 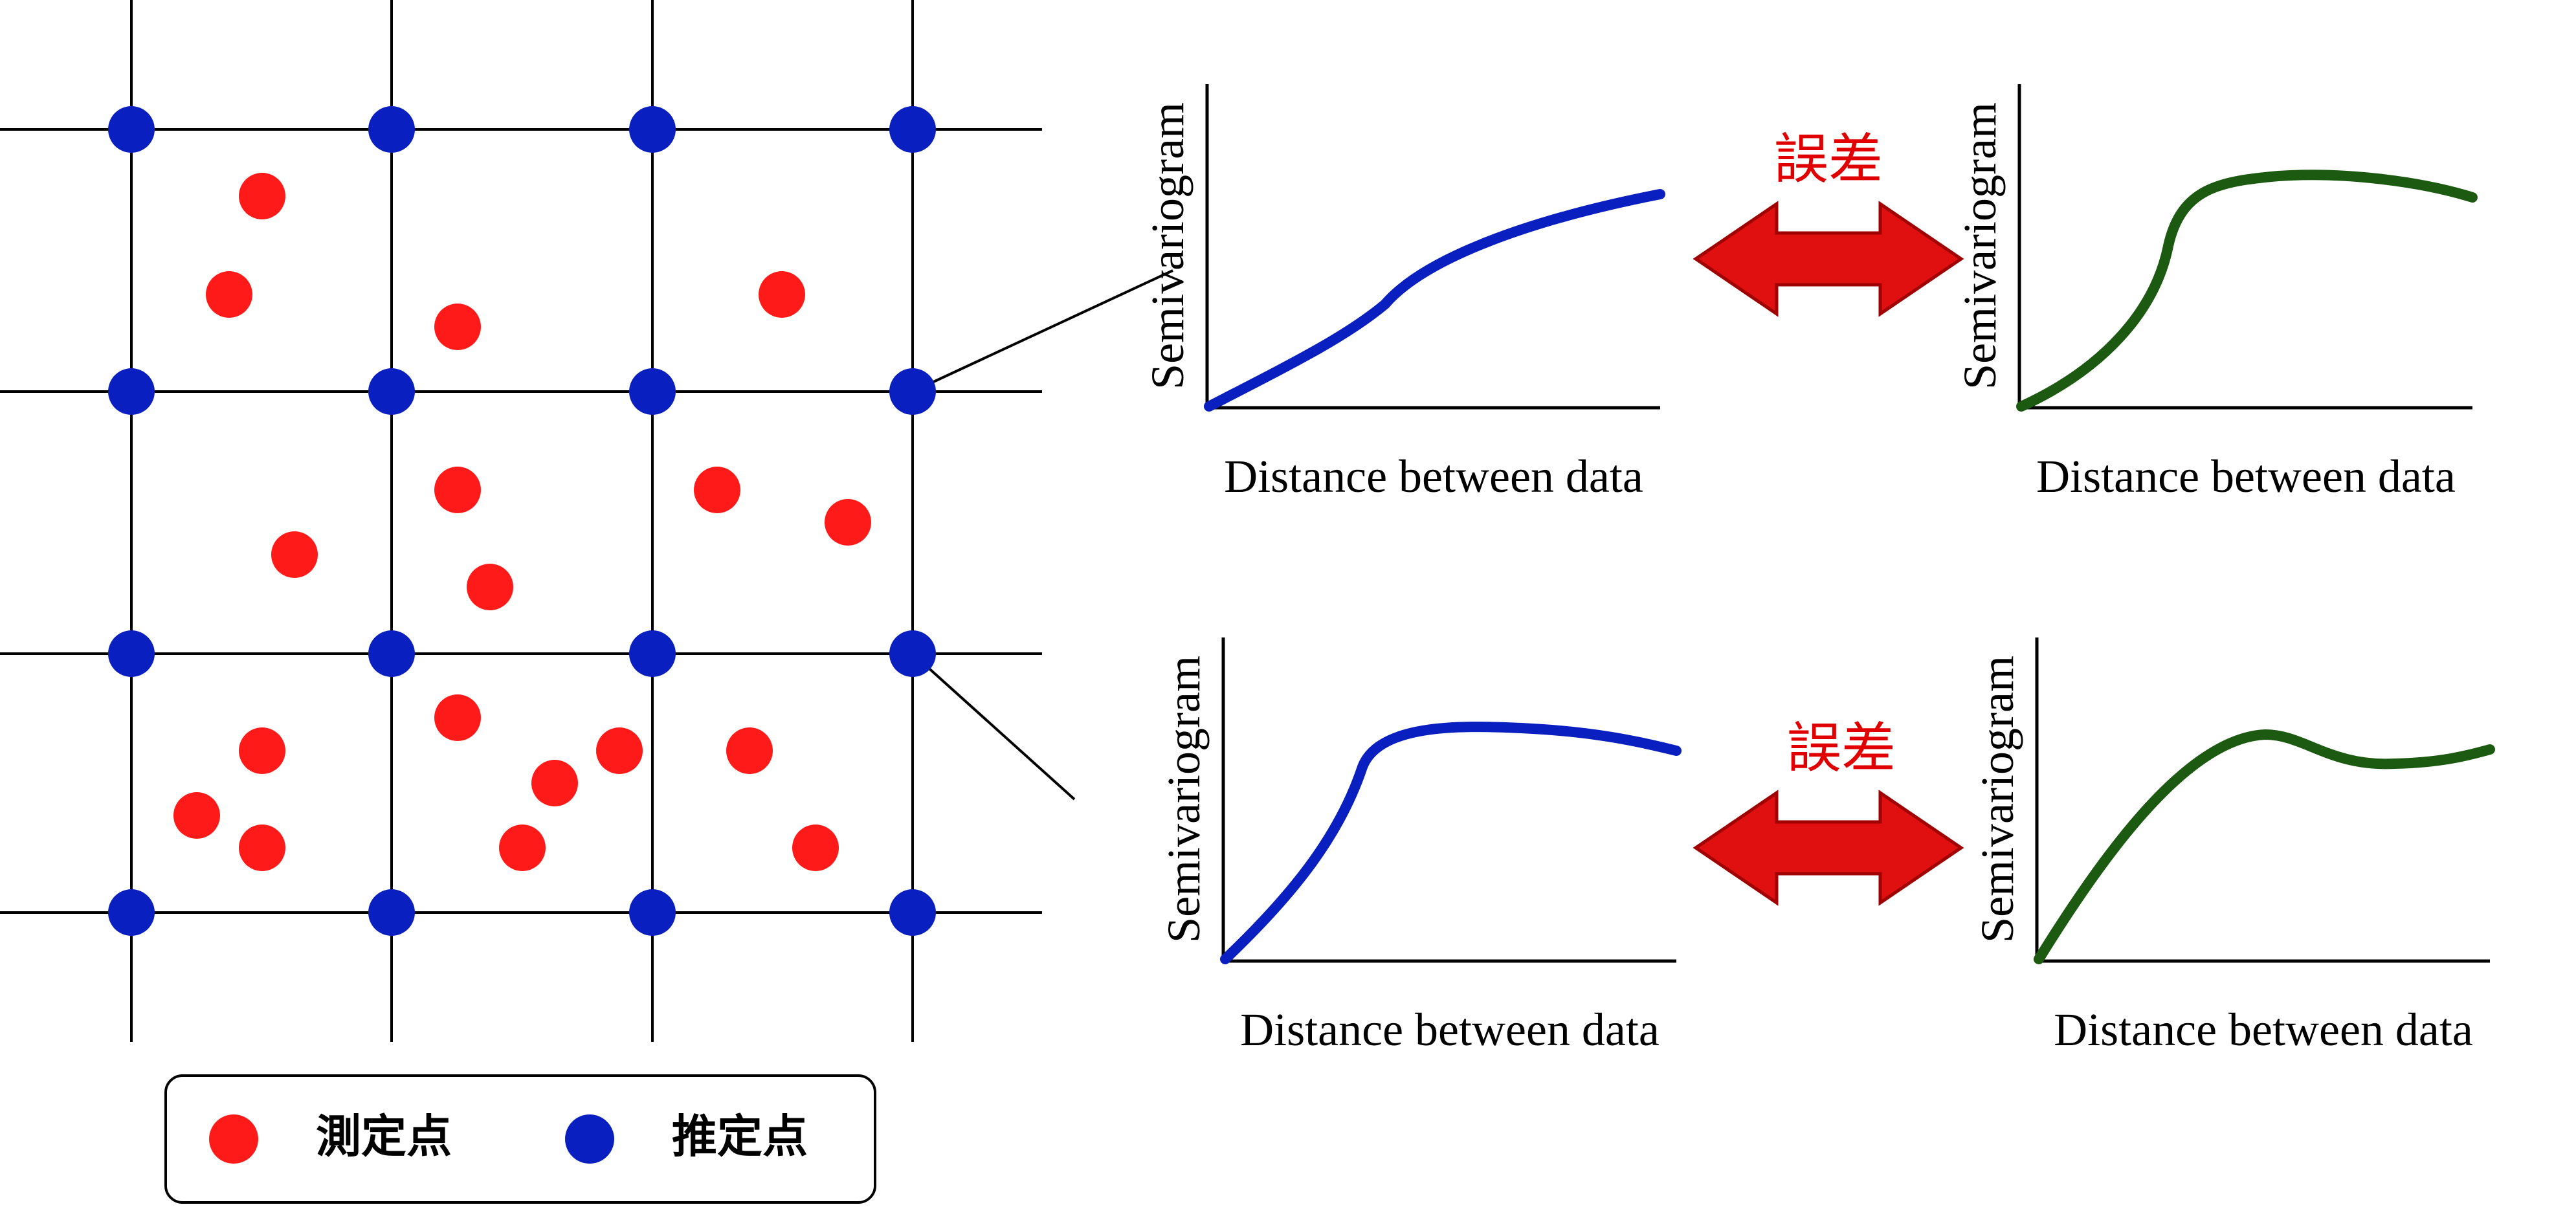 I want to click on connector-line-top, so click(x=1042, y=331).